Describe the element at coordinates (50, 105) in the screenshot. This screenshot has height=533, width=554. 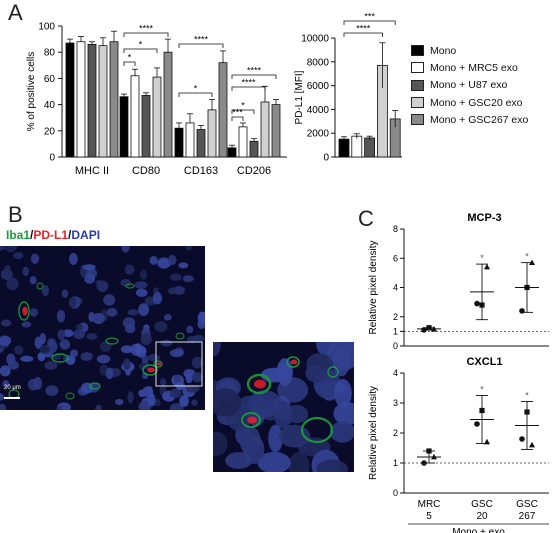
I see `y-tick-label: 40` at that location.